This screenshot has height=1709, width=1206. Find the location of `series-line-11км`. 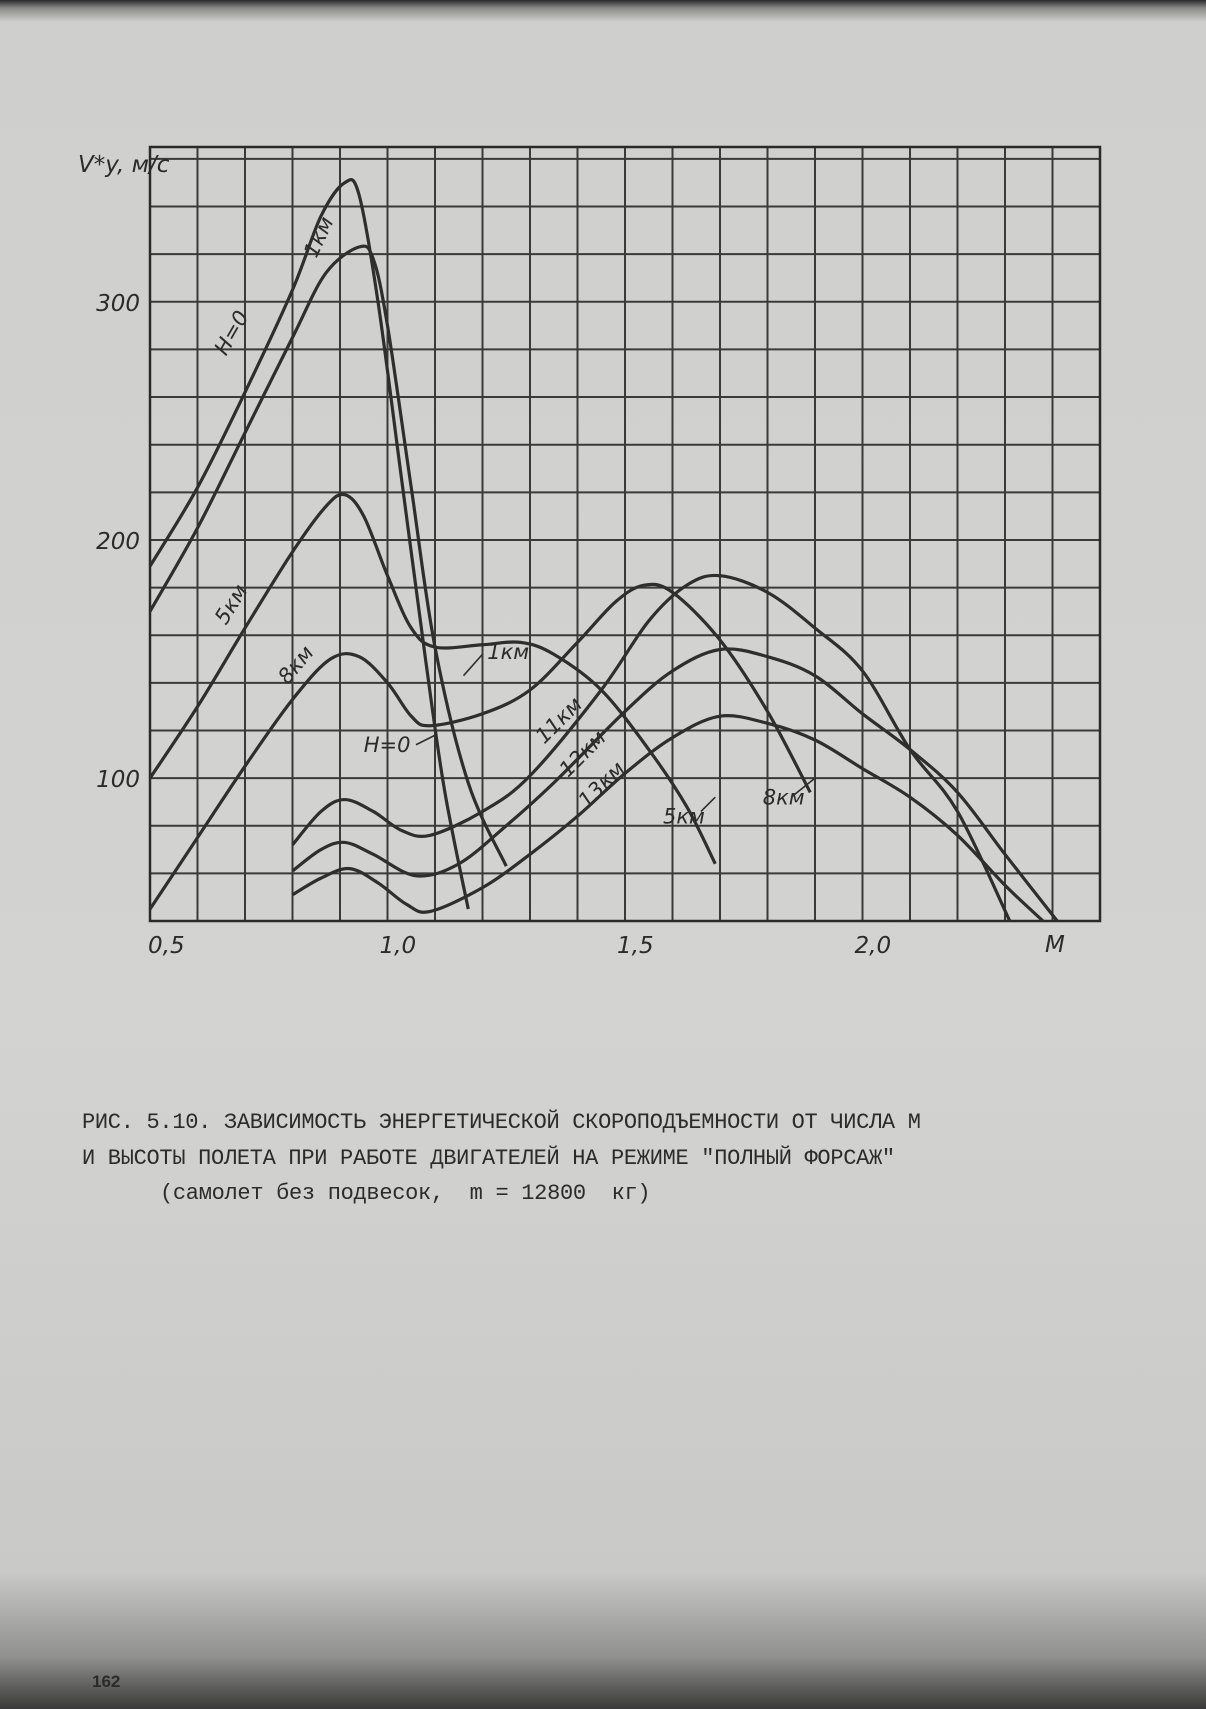

series-line-11км is located at coordinates (651, 747).